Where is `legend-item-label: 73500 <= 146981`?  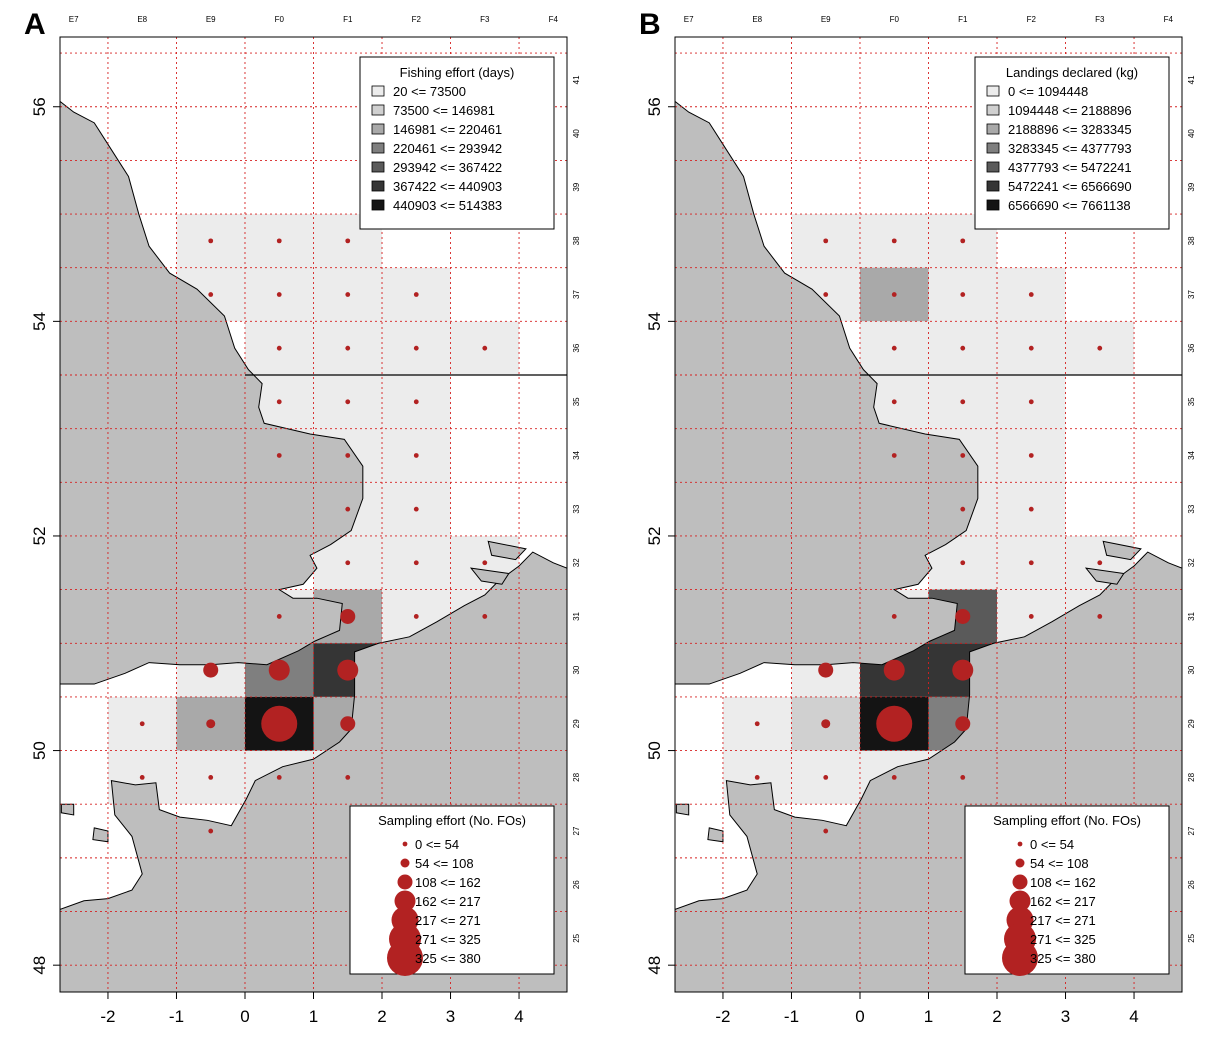 legend-item-label: 73500 <= 146981 is located at coordinates (444, 110).